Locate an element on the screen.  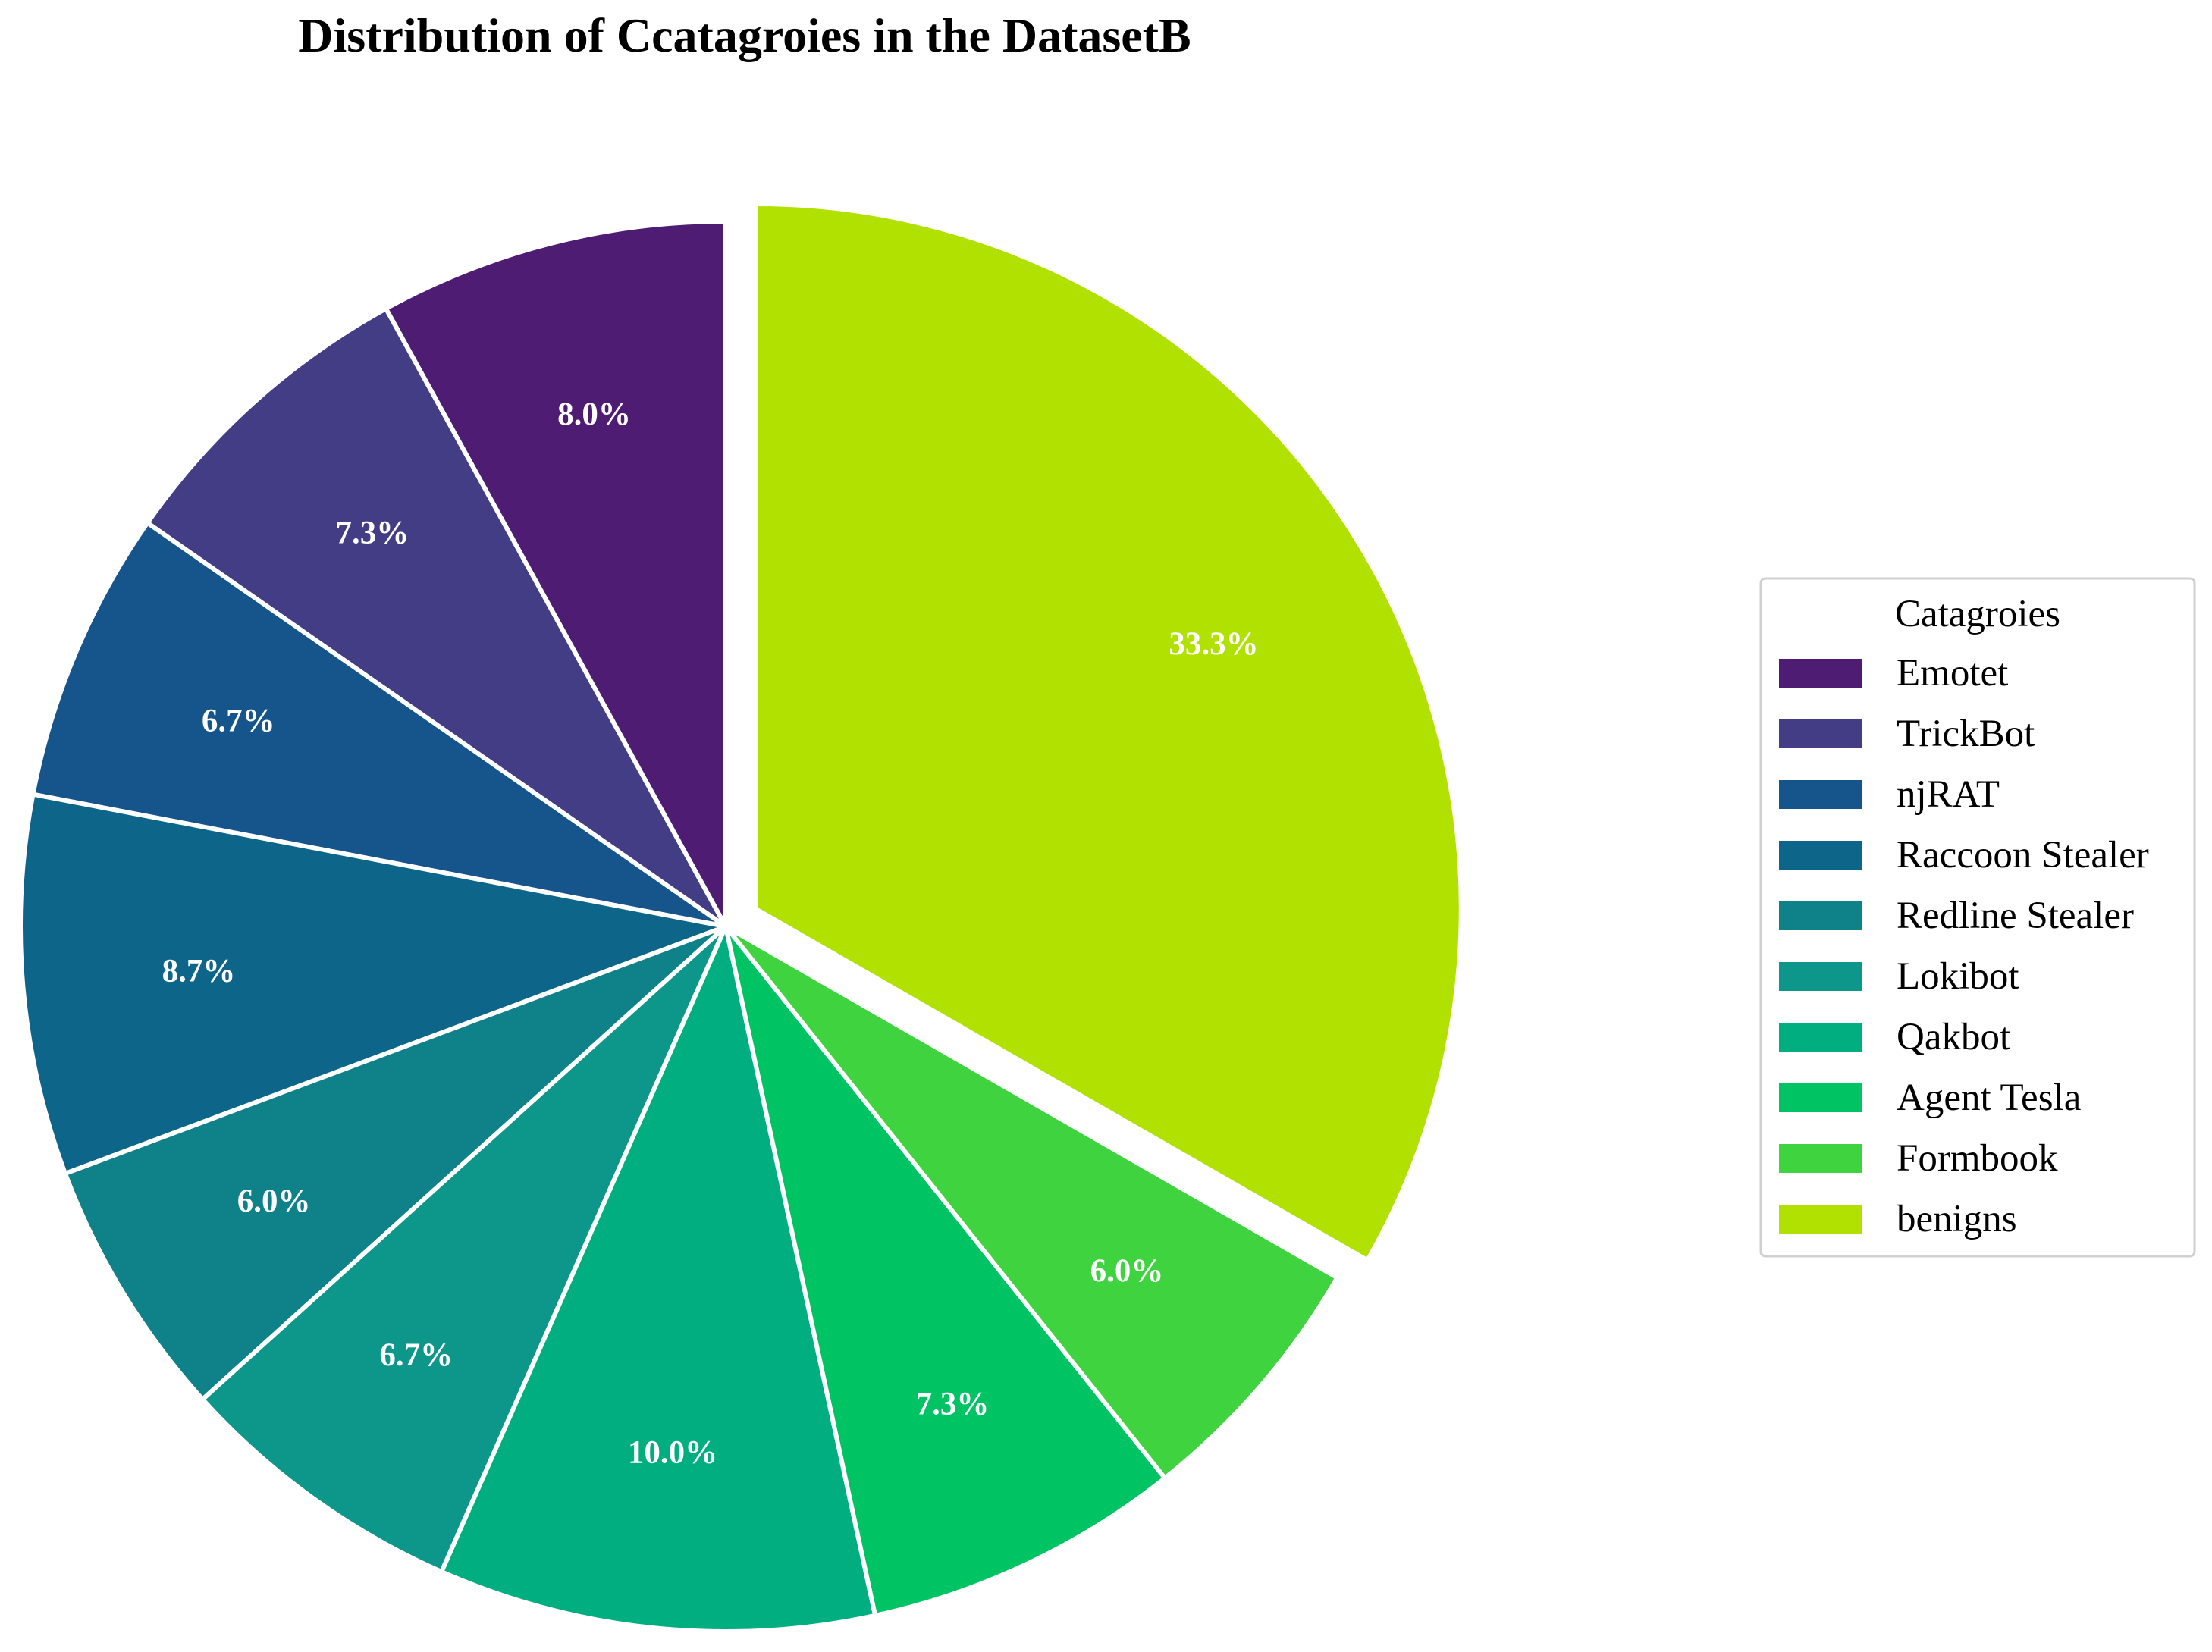
legend-label-redline-stealer: Redline Stealer is located at coordinates (2015, 916).